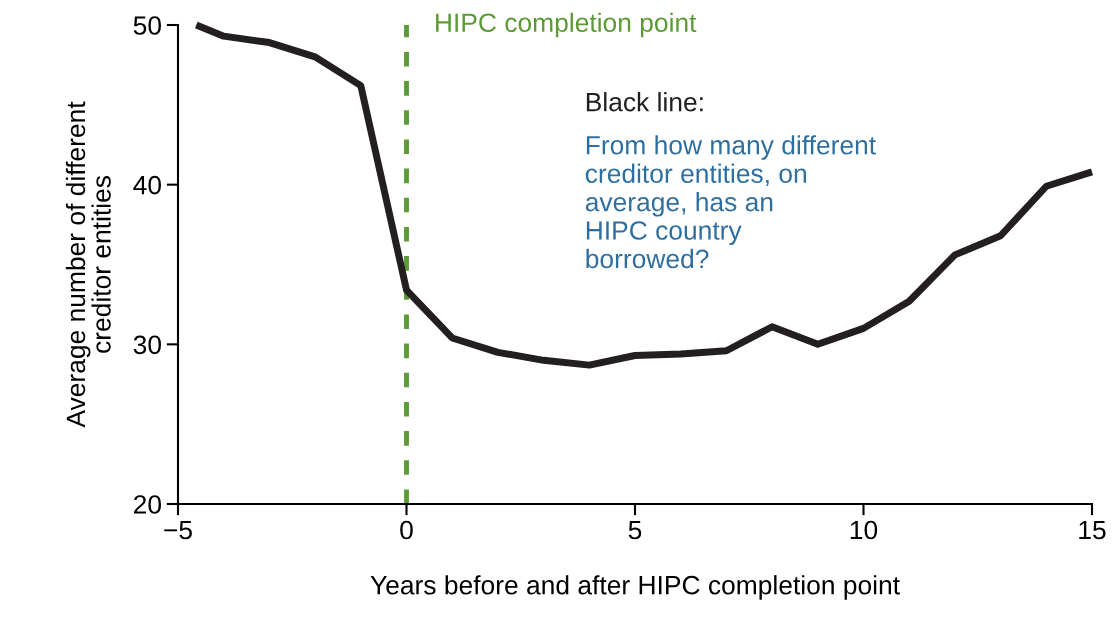 This screenshot has width=1117, height=630. I want to click on y-tick-label: 30, so click(147, 345).